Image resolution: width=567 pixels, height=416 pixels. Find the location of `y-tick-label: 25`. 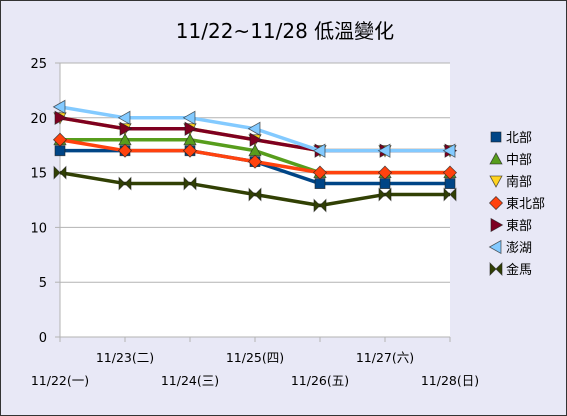

y-tick-label: 25 is located at coordinates (38, 64).